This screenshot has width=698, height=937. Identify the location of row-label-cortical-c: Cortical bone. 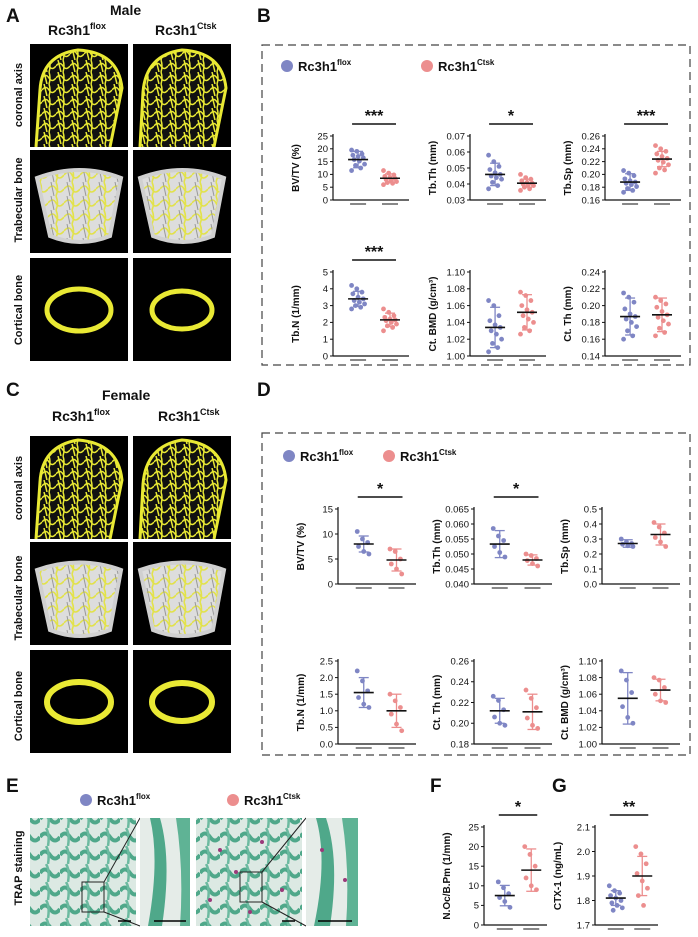
(19, 706).